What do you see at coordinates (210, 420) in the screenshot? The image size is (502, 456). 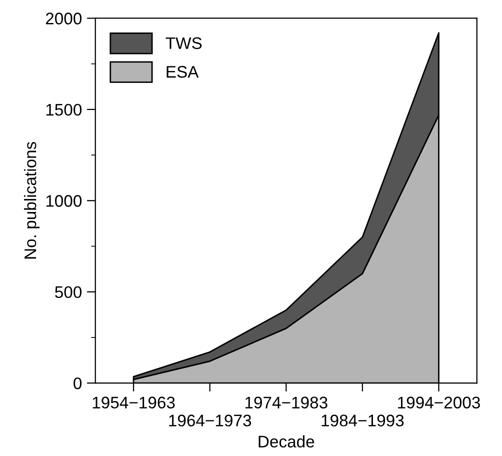 I see `x-tick-label: 1964−1973` at bounding box center [210, 420].